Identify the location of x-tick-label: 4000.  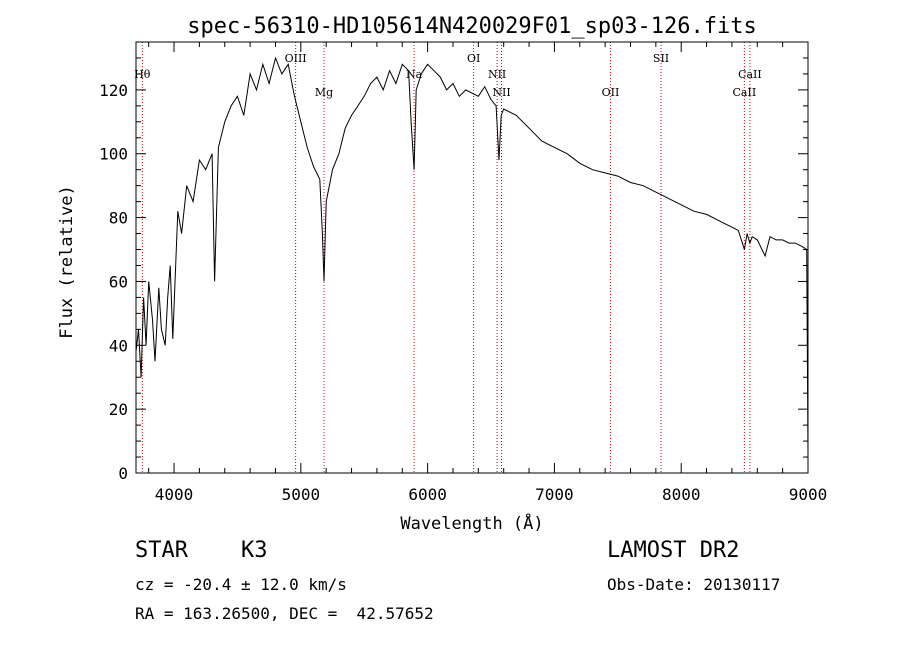
(174, 494).